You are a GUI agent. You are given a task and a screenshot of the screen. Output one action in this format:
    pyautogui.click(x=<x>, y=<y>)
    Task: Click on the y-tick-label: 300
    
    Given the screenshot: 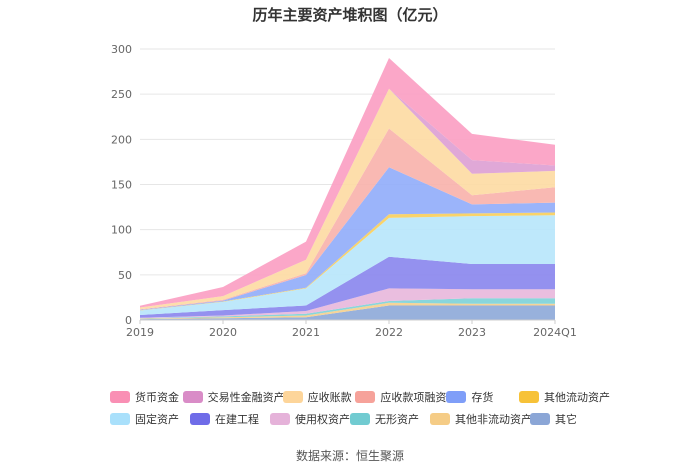 What is the action you would take?
    pyautogui.click(x=121, y=49)
    